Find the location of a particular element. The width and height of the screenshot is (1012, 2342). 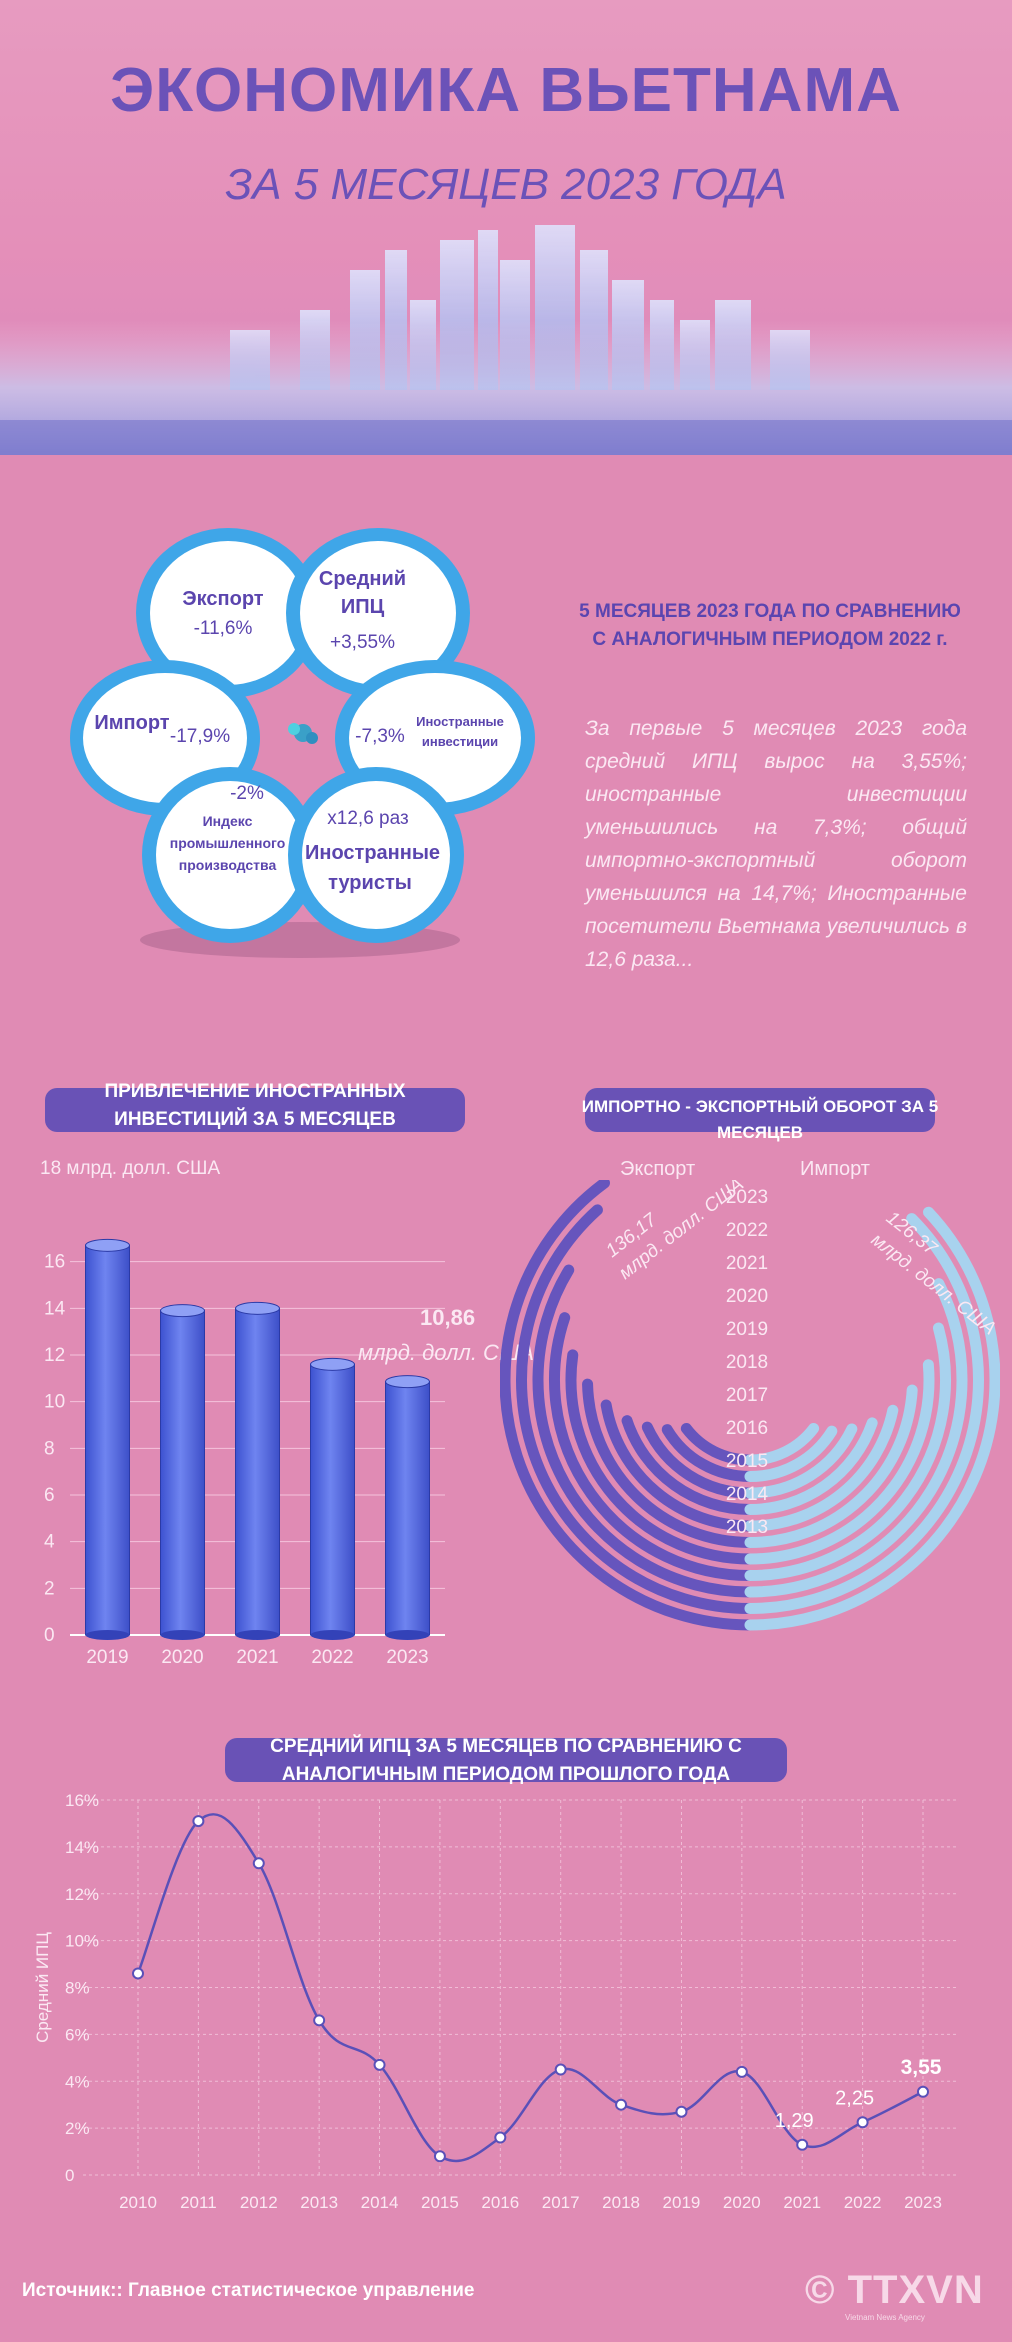

radial-year-label: 2021 is located at coordinates (747, 1263).